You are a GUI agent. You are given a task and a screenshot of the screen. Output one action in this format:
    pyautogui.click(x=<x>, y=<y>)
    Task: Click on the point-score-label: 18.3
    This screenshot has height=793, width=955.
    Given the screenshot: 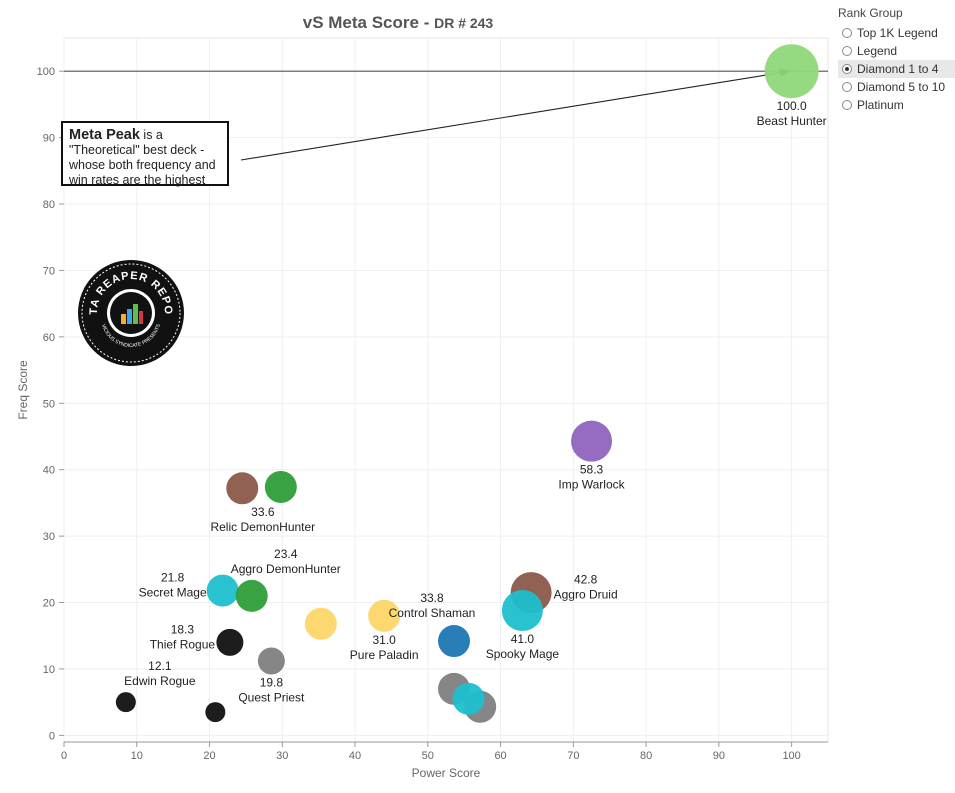 What is the action you would take?
    pyautogui.click(x=183, y=629)
    